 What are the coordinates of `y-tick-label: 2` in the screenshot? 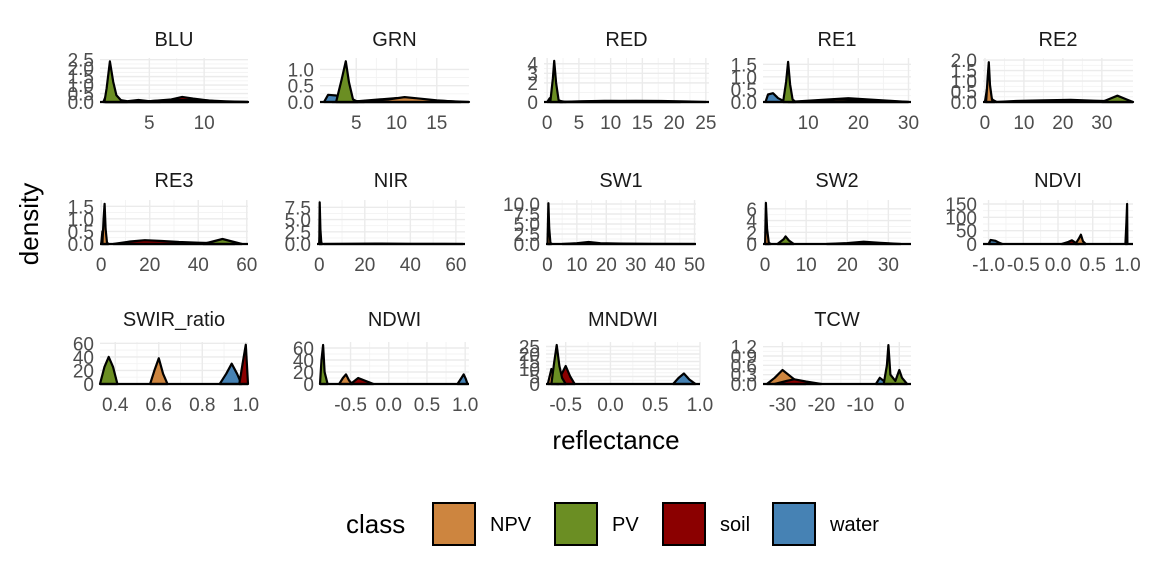 It's located at (751, 233).